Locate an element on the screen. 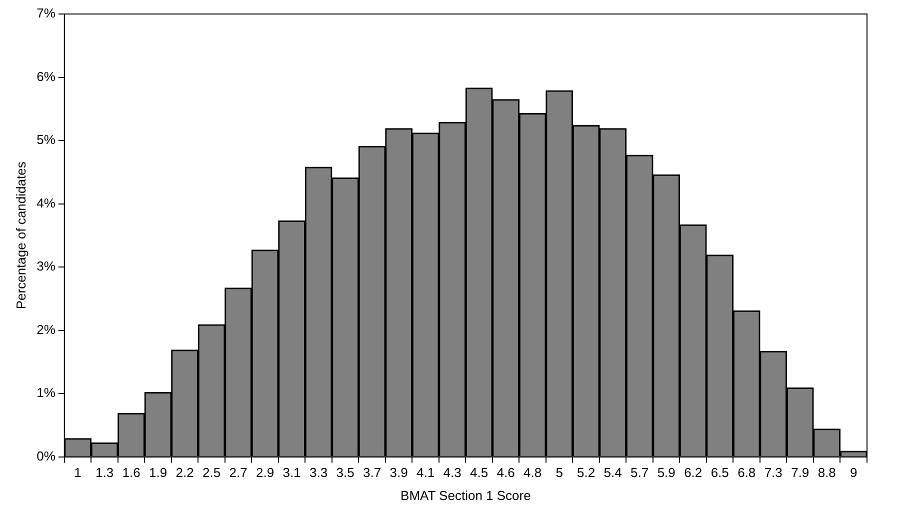 The width and height of the screenshot is (897, 512). x-tick-label: 3.7 is located at coordinates (372, 472).